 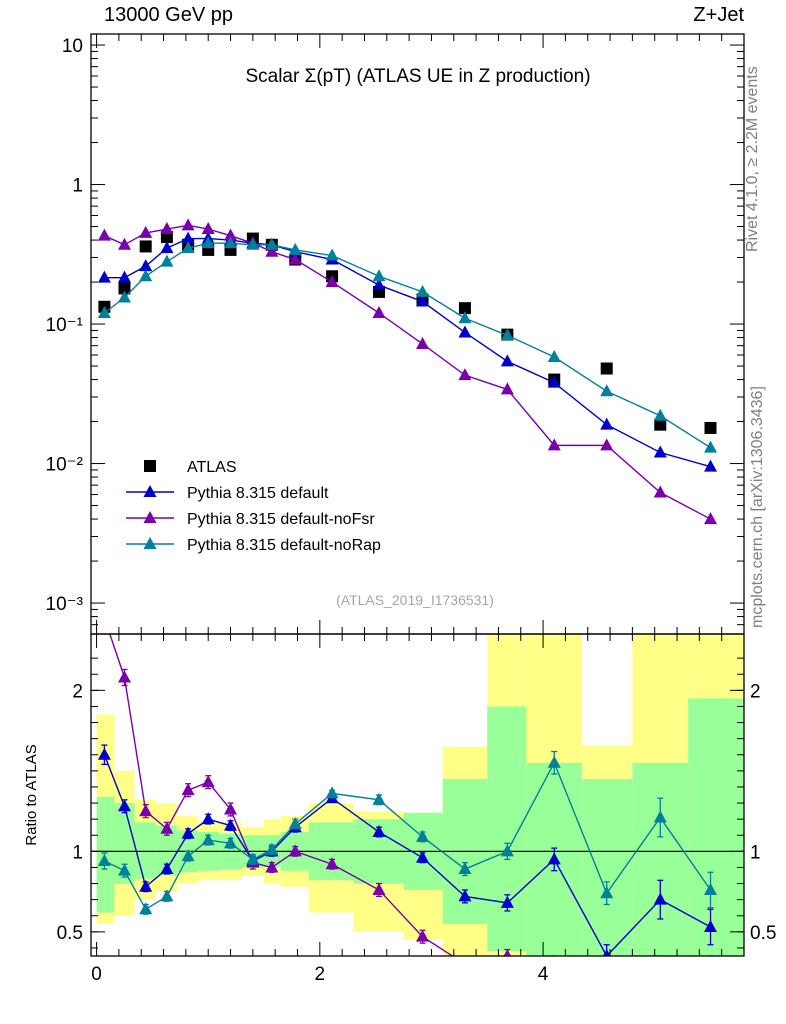 What do you see at coordinates (77, 691) in the screenshot?
I see `ratio-tick-label-left: 2` at bounding box center [77, 691].